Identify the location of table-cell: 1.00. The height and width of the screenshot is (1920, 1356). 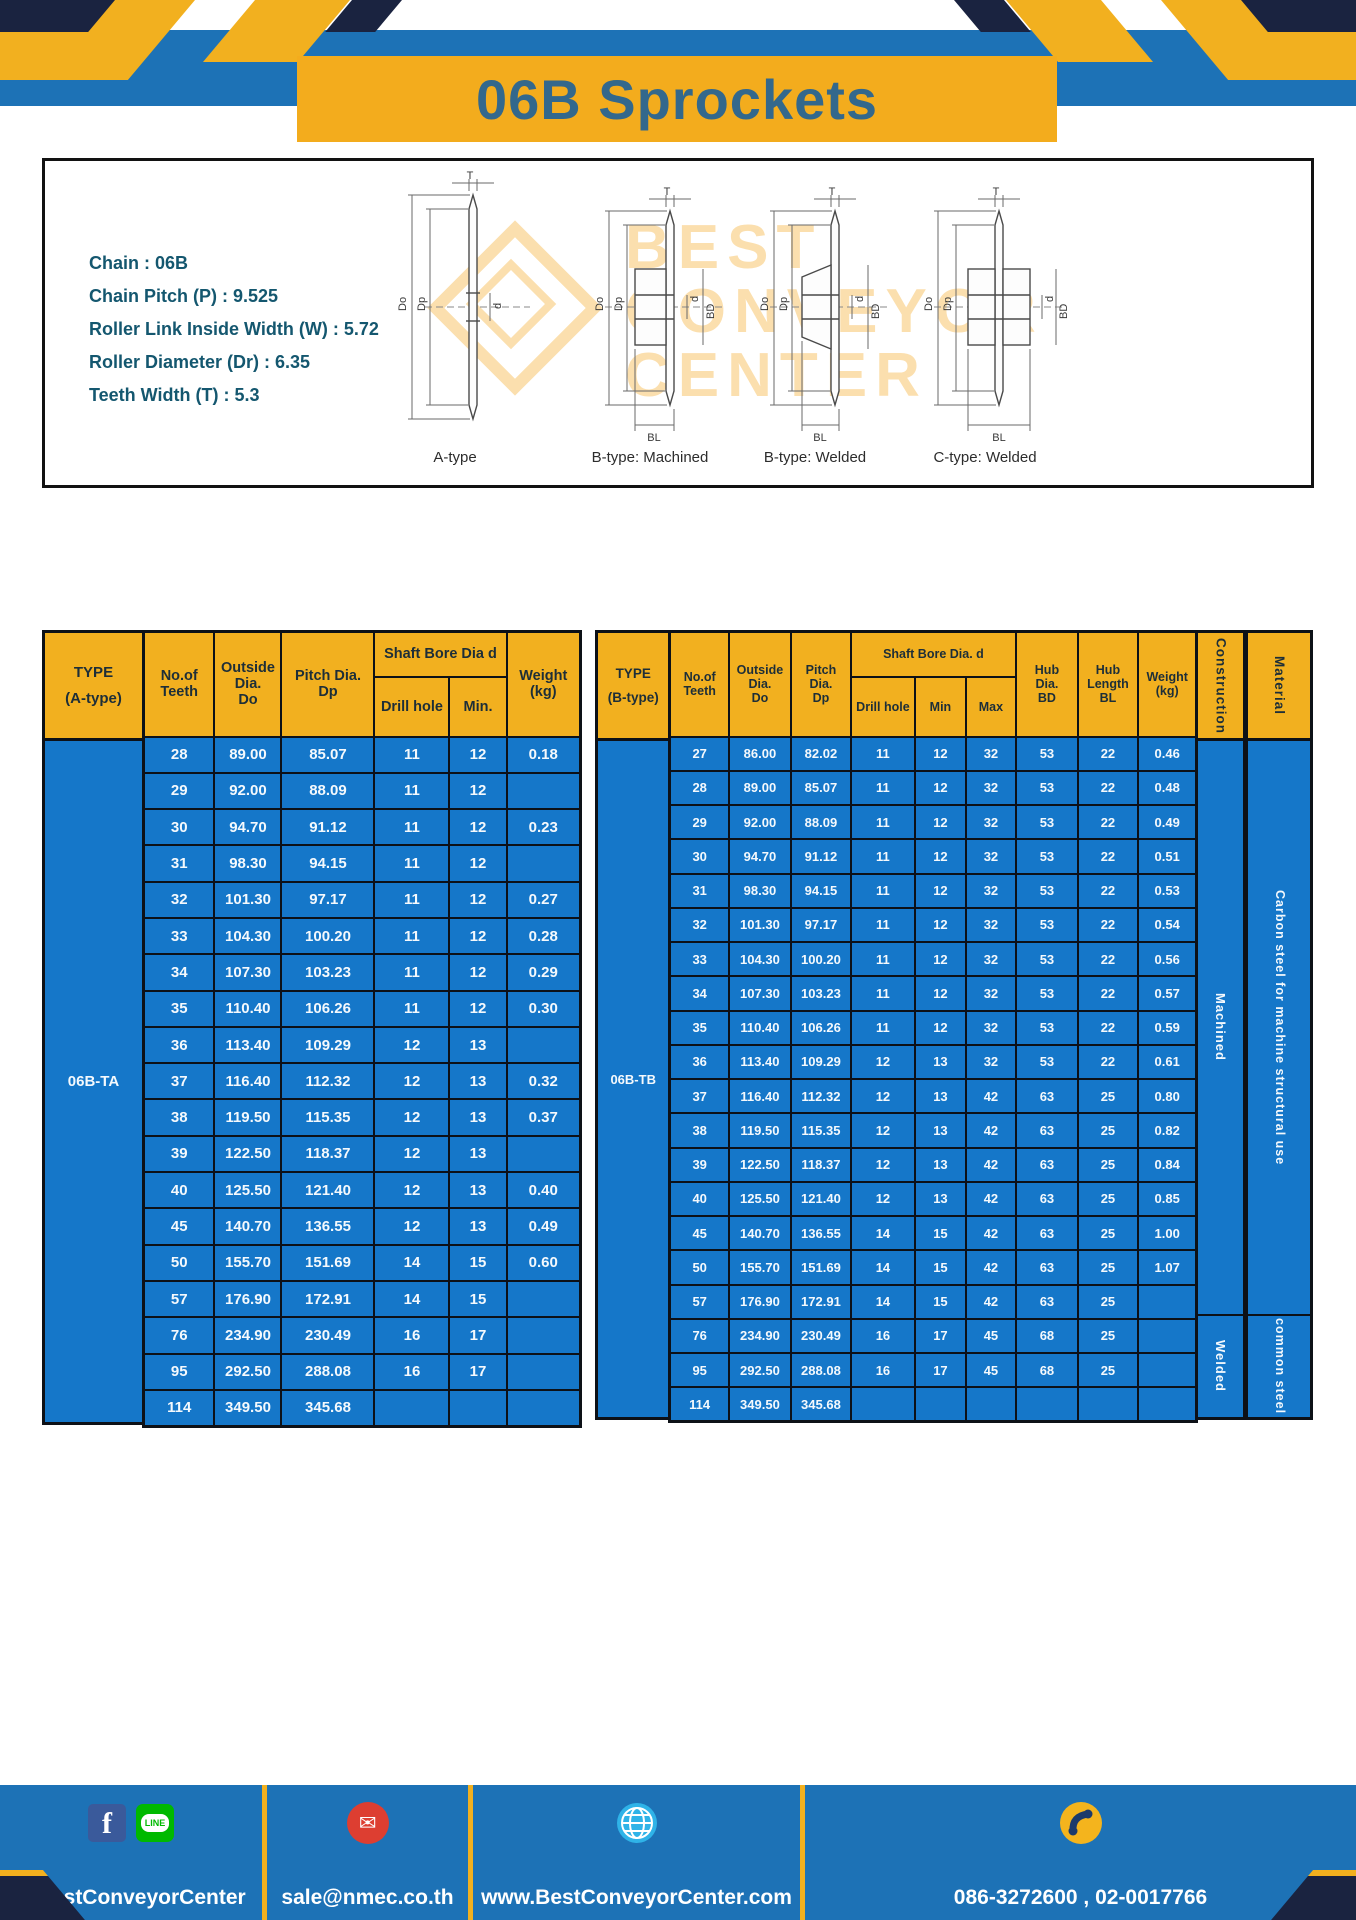
(1167, 1233).